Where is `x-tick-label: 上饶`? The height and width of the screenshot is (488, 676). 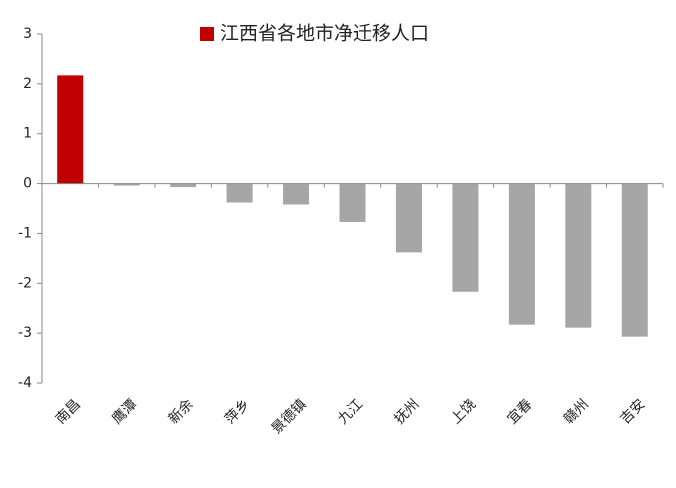 x-tick-label: 上饶 is located at coordinates (463, 411).